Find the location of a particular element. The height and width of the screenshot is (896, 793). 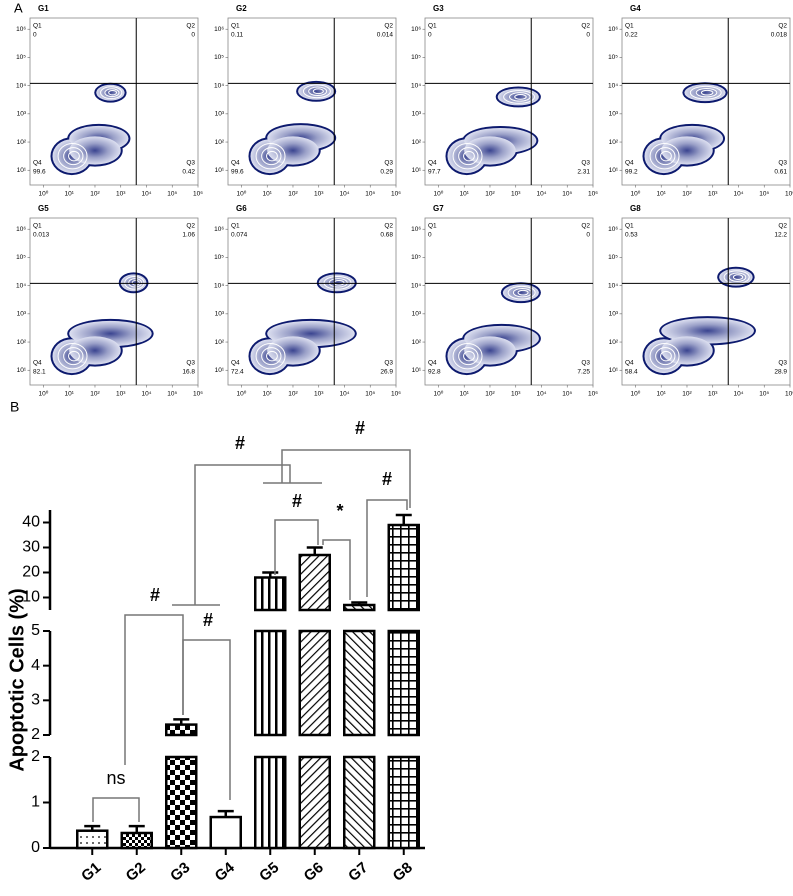

quadrant-value: 0.22 is located at coordinates (631, 35).